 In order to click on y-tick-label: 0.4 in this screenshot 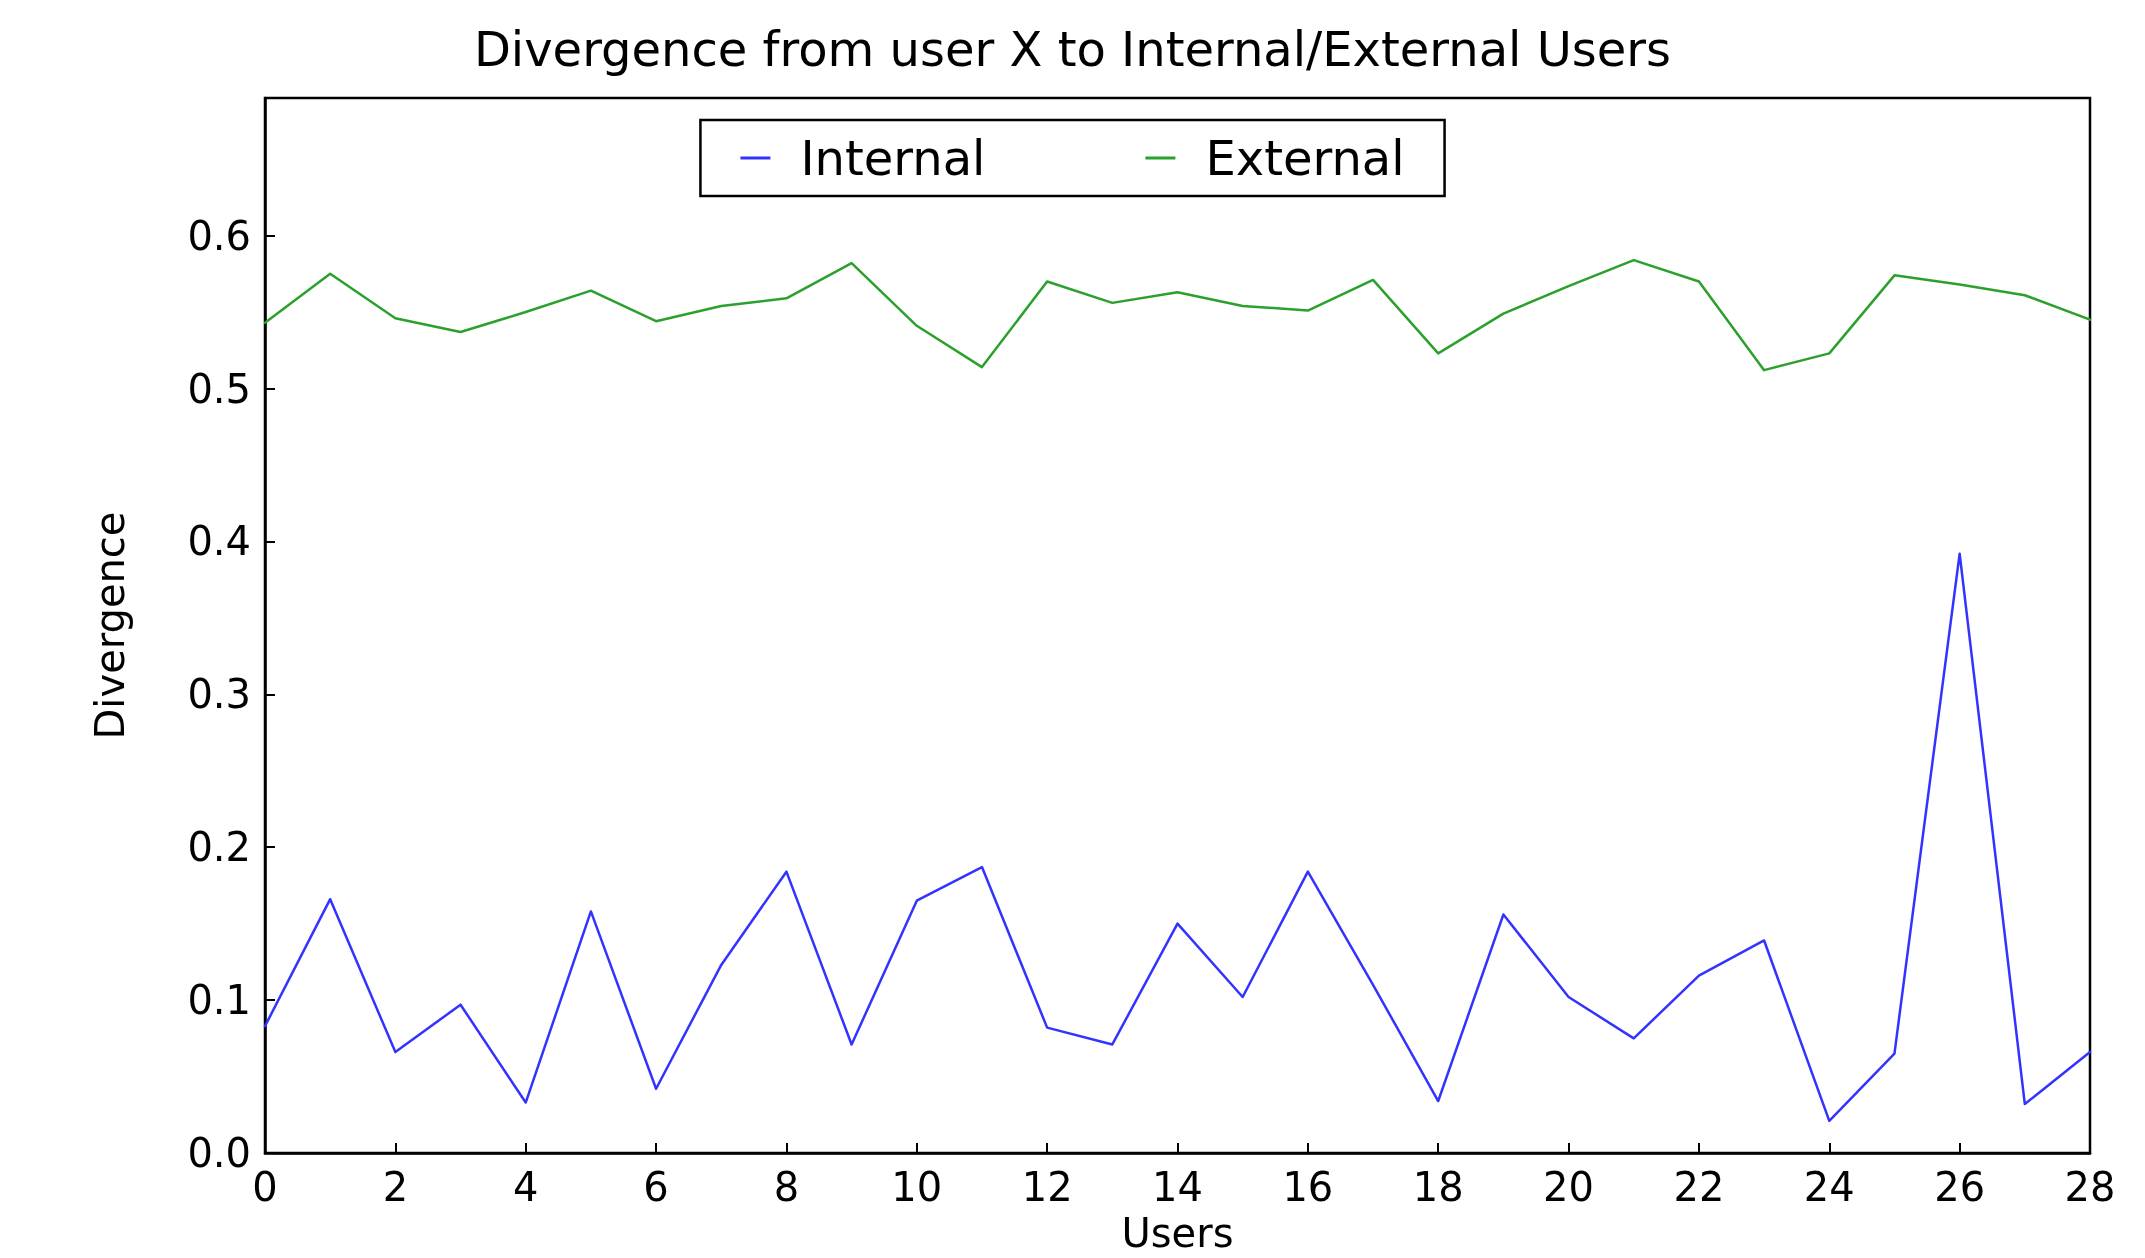, I will do `click(219, 541)`.